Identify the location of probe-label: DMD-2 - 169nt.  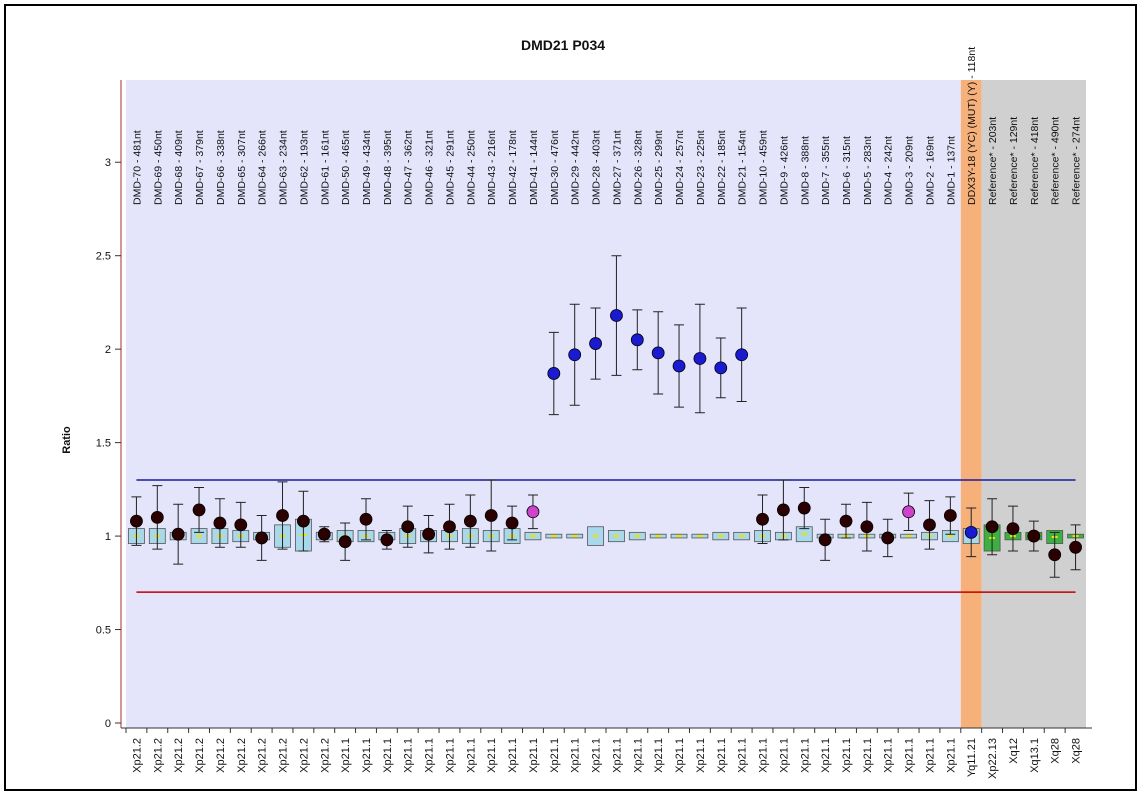
(930, 170).